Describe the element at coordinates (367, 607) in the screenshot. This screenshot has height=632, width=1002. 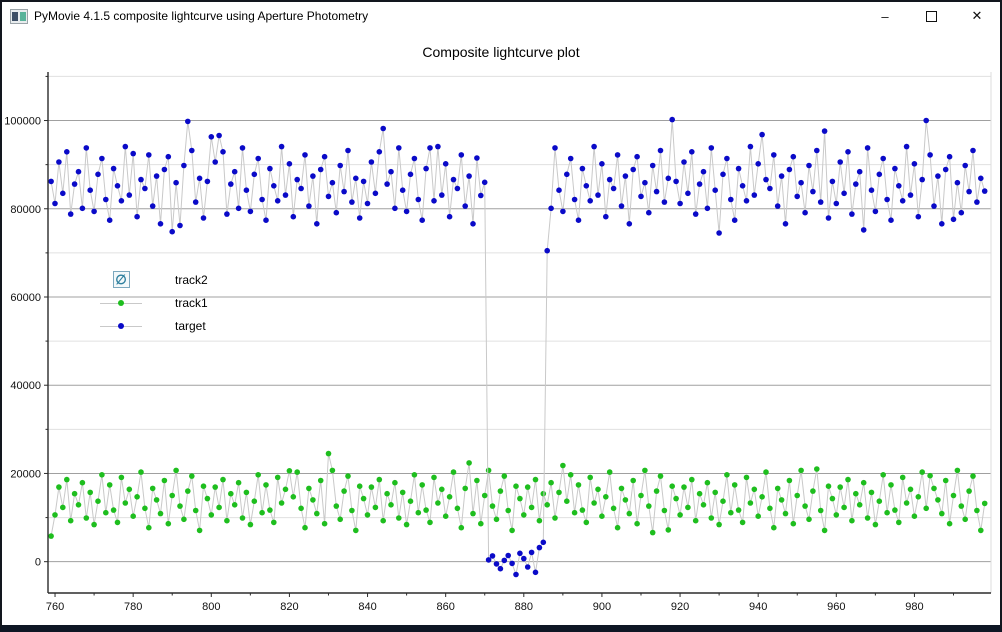
I see `x-tick-label: 840` at that location.